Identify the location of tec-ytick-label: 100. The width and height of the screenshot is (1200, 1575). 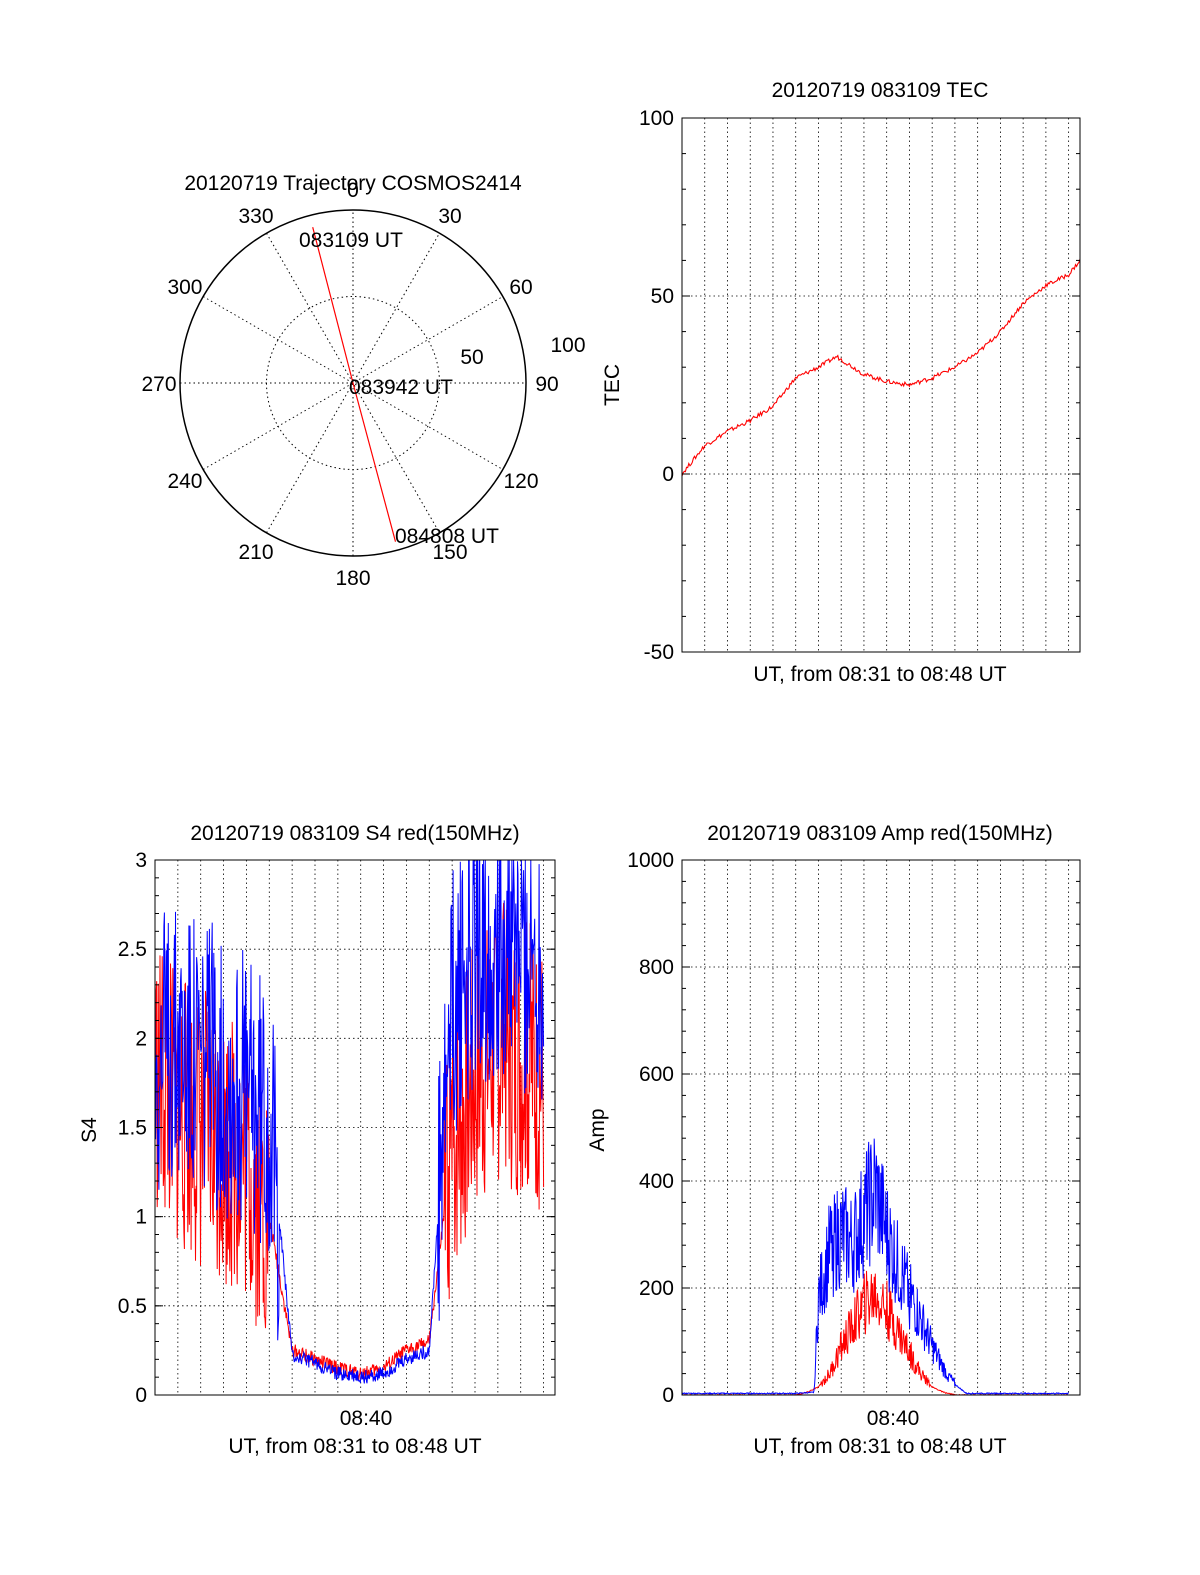
(656, 118).